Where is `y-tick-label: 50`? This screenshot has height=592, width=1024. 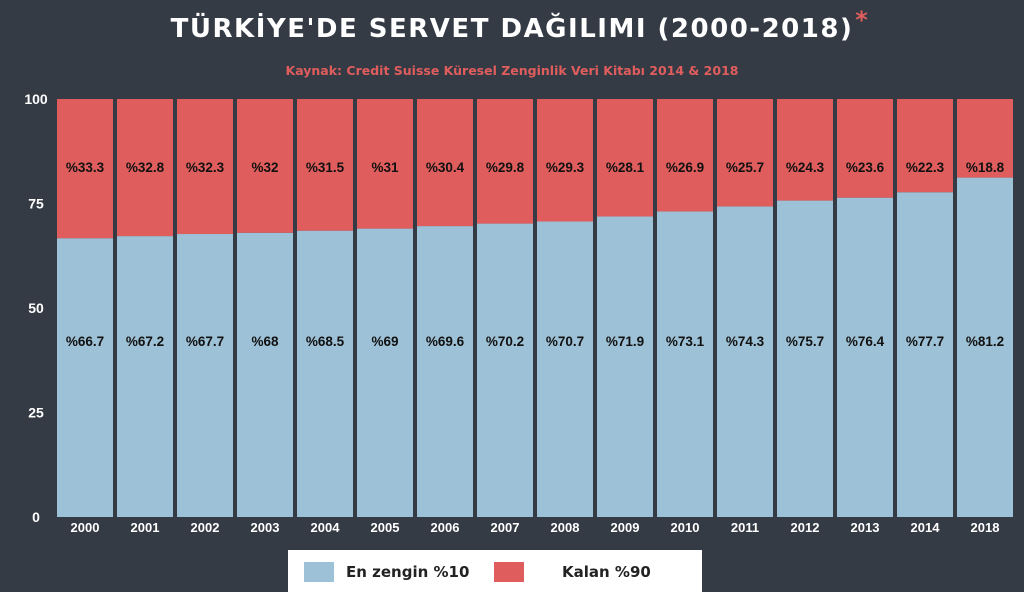 y-tick-label: 50 is located at coordinates (36, 308).